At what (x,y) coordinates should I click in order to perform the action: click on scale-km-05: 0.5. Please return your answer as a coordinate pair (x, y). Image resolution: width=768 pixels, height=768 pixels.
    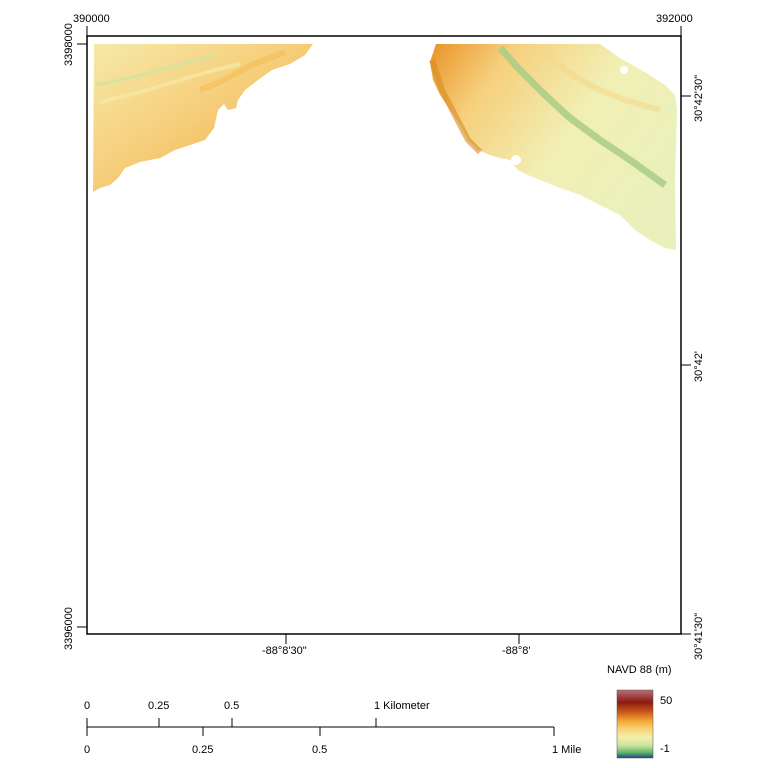
    Looking at the image, I should click on (231, 706).